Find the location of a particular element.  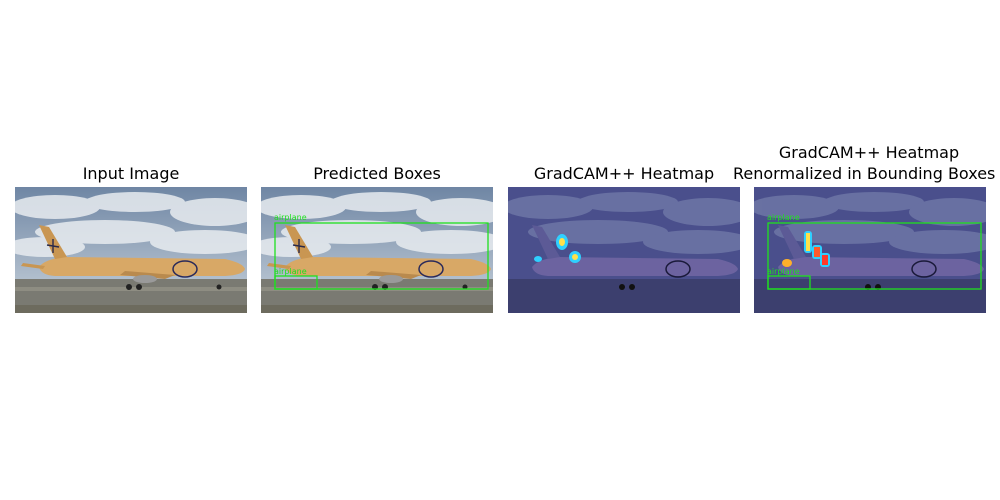

airplane-photo-with-boxes: airplane airplane is located at coordinates (377, 250).